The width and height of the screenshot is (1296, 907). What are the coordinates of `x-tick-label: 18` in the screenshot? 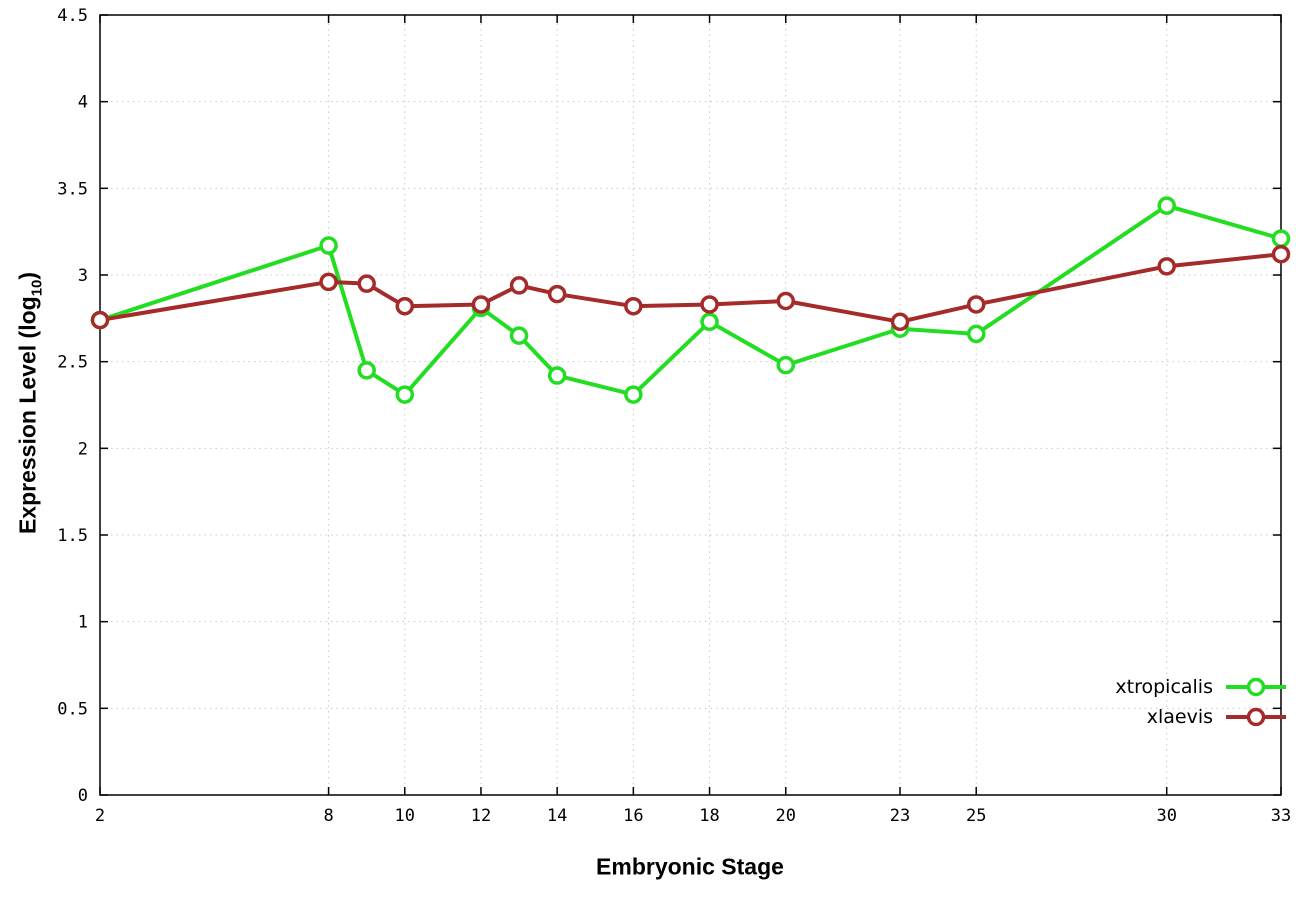 It's located at (709, 816).